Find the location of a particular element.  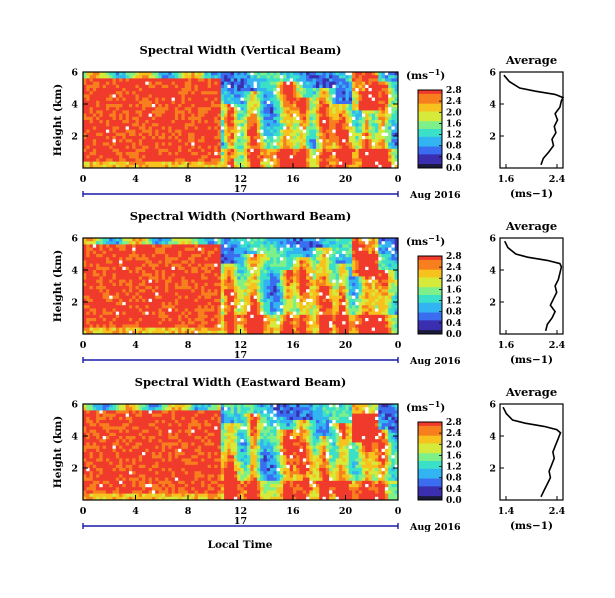

colorbar-swatch is located at coordinates (430, 163).